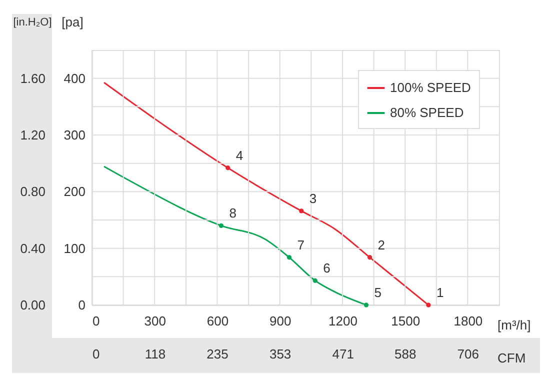 The height and width of the screenshot is (383, 548). I want to click on annotation: 7, so click(300, 244).